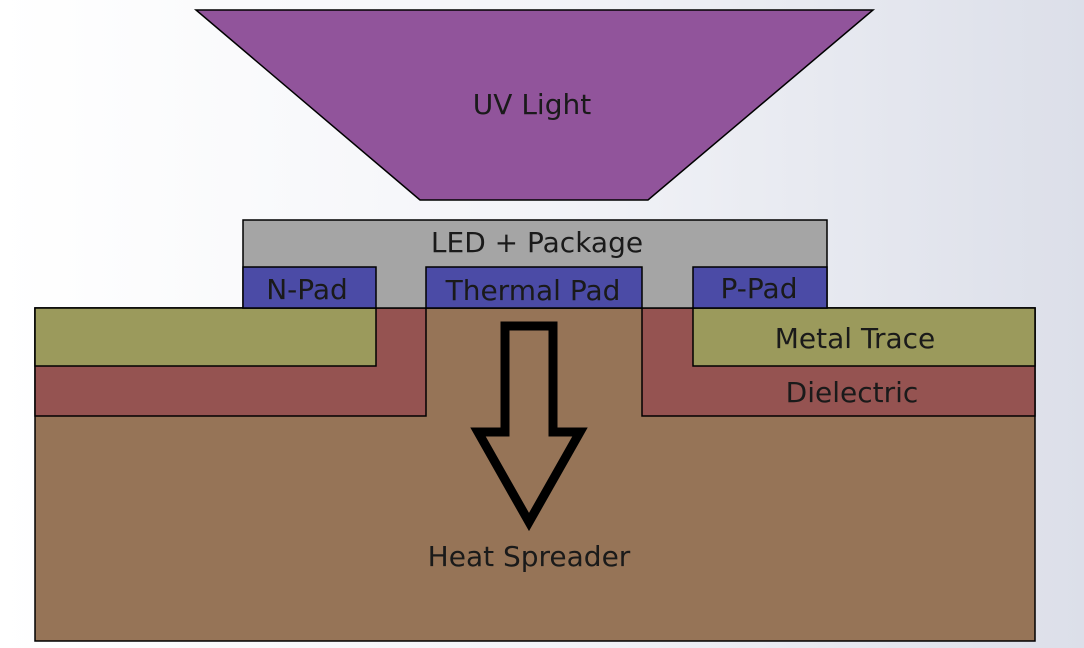  I want to click on n-pad, so click(309, 287).